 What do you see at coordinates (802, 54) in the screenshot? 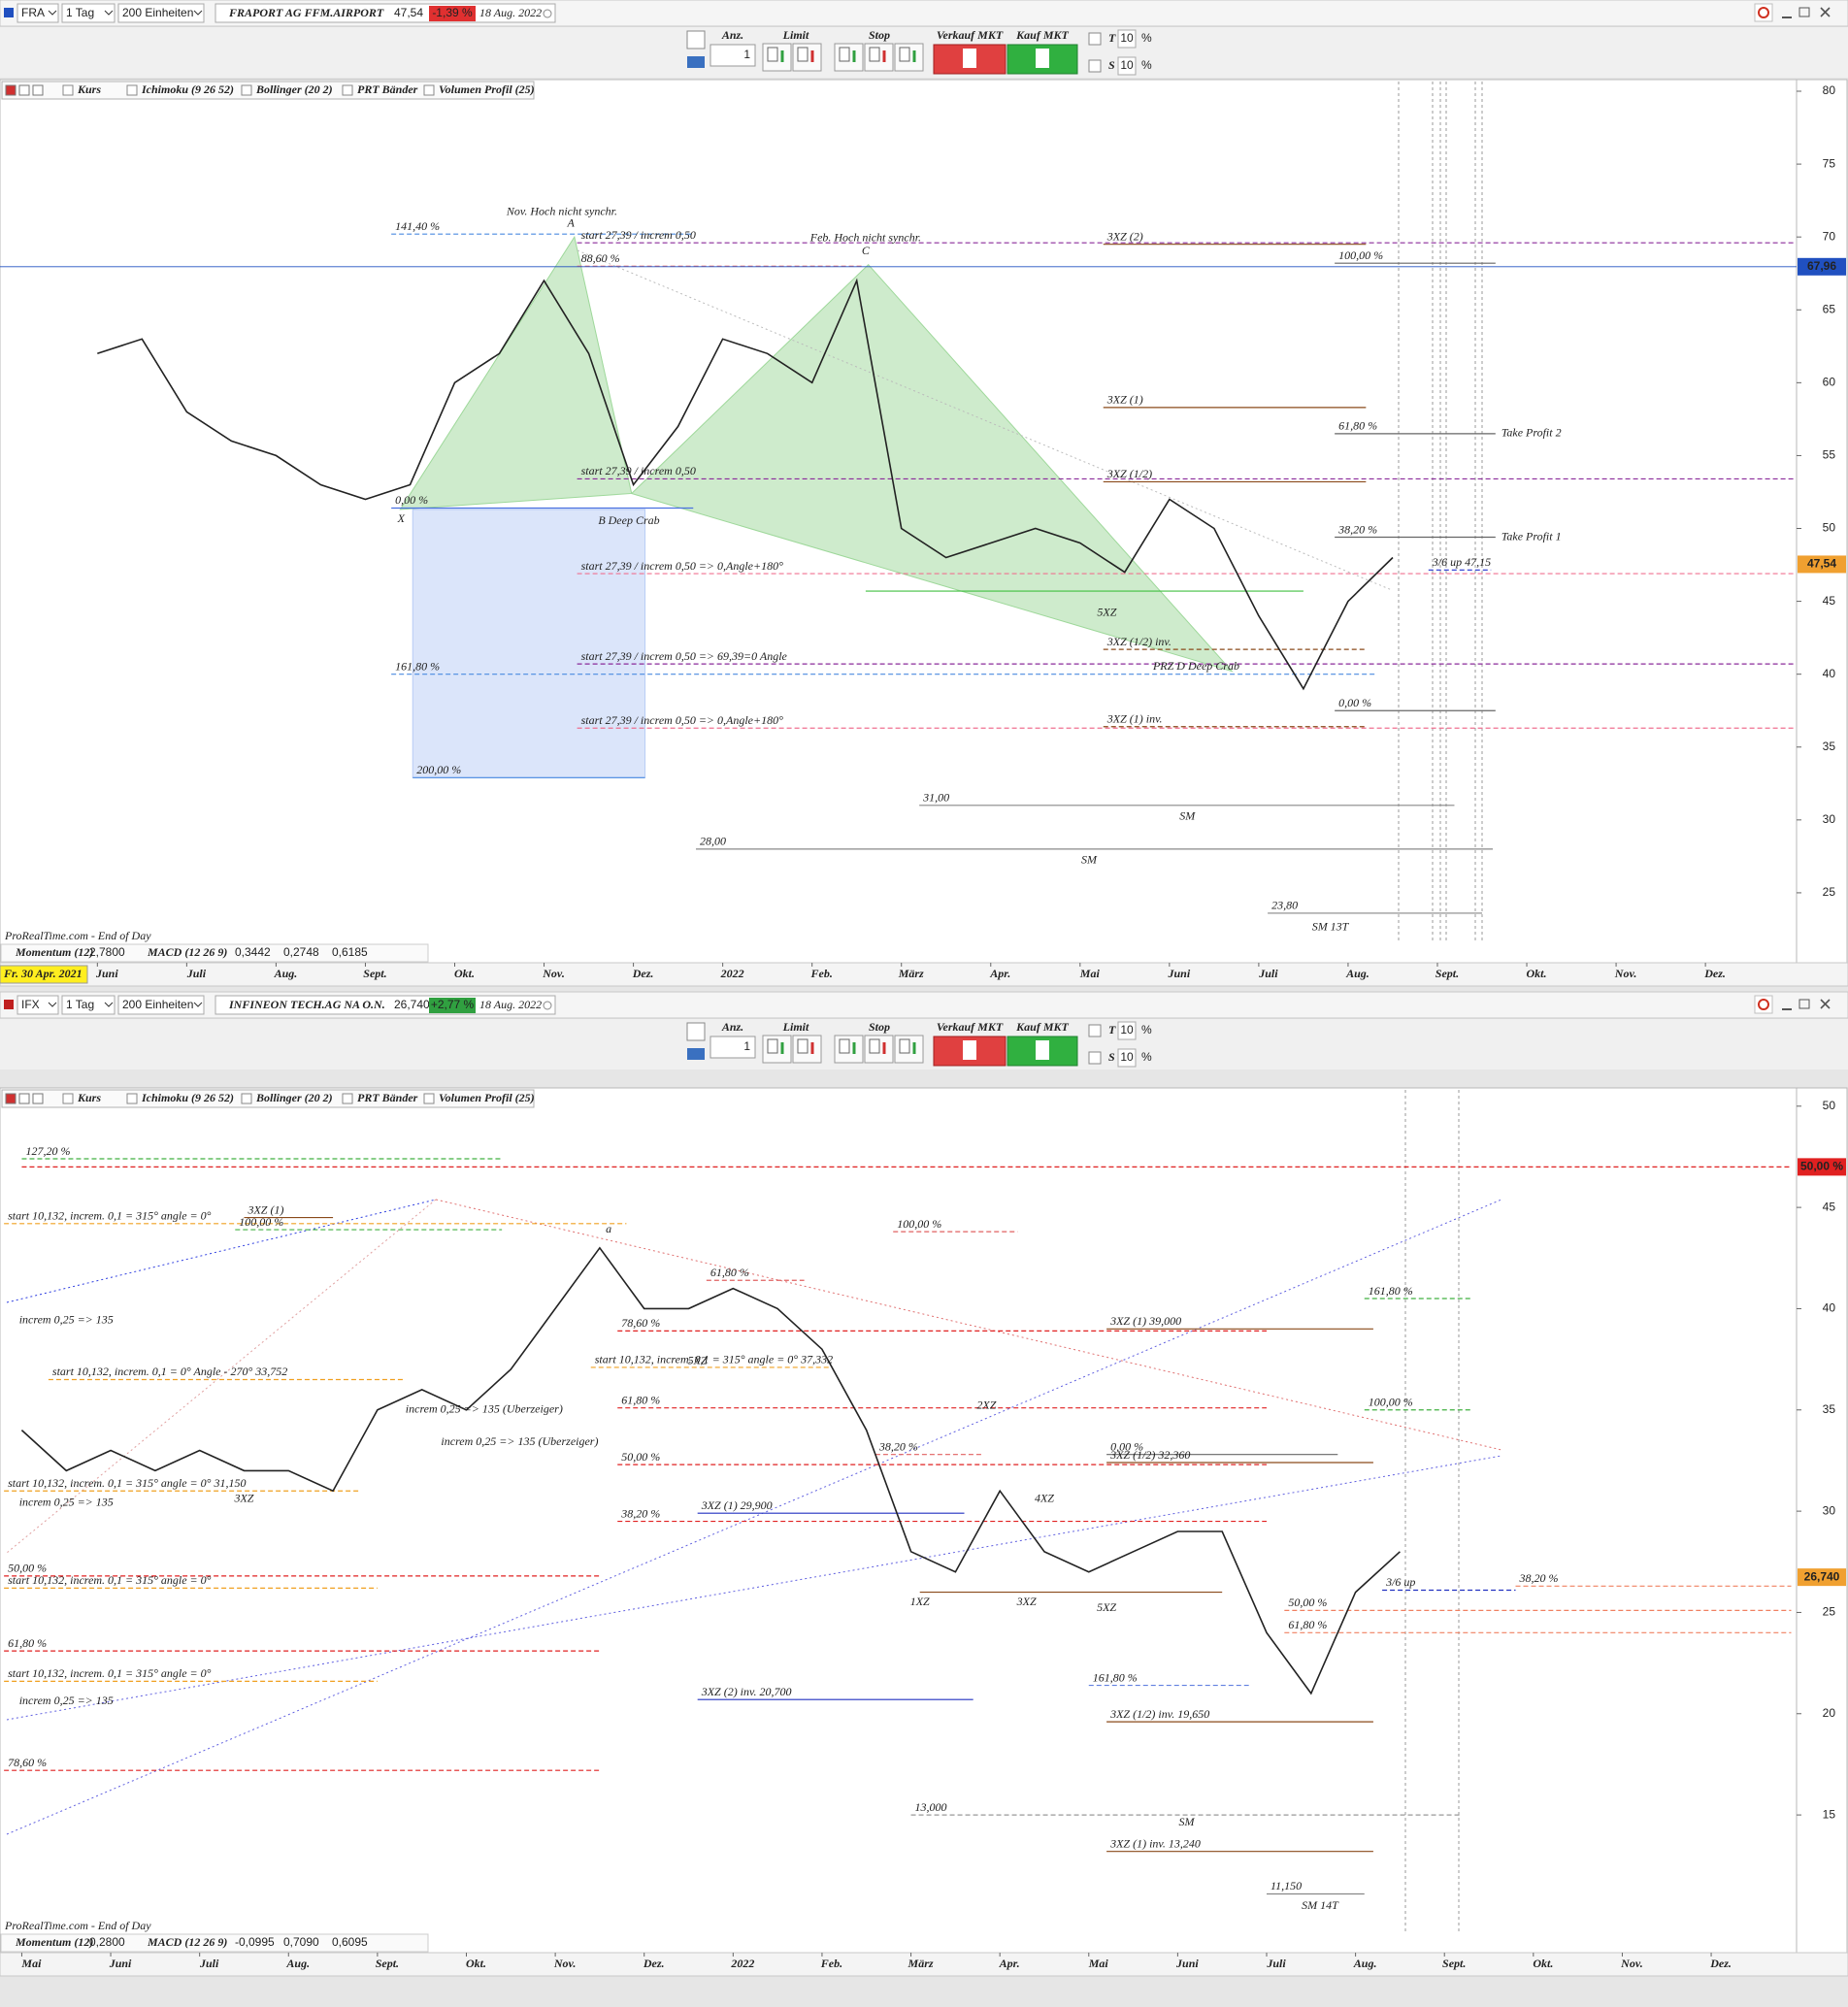
I see `order-icon` at bounding box center [802, 54].